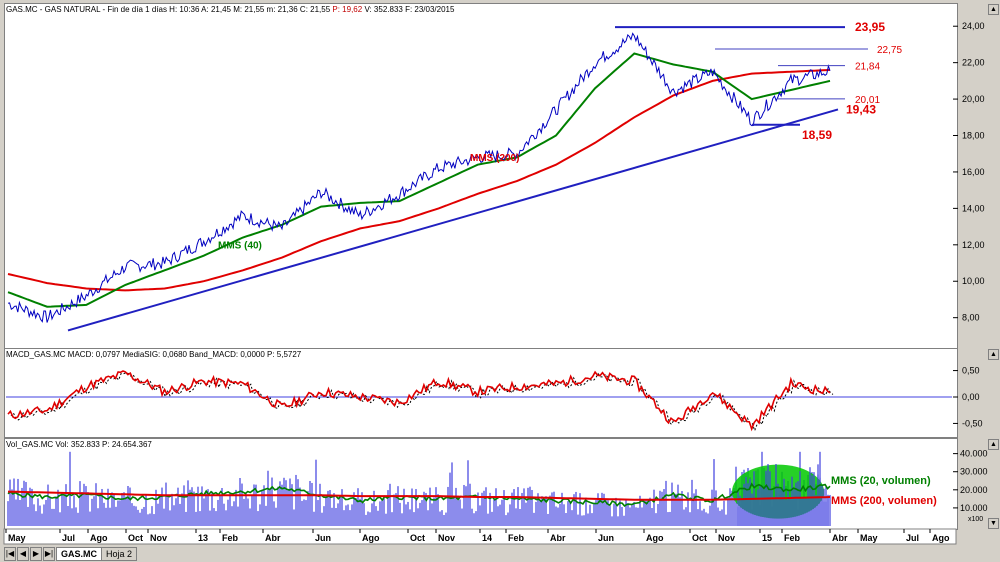 Image resolution: width=1000 pixels, height=562 pixels. What do you see at coordinates (867, 100) in the screenshot?
I see `level-20-01-label: 20,01` at bounding box center [867, 100].